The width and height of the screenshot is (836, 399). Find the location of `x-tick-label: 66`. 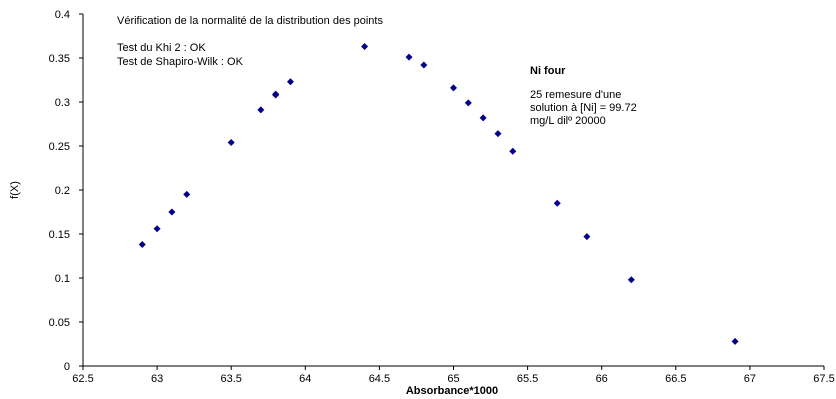

x-tick-label: 66 is located at coordinates (602, 379).